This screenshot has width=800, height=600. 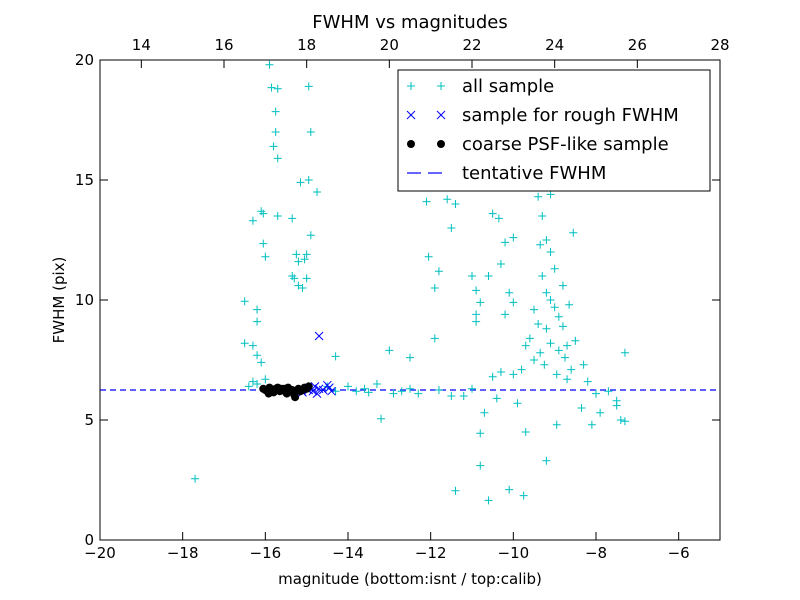 I want to click on legend-entry-psf-sample: coarse PSF-like sample, so click(x=538, y=144).